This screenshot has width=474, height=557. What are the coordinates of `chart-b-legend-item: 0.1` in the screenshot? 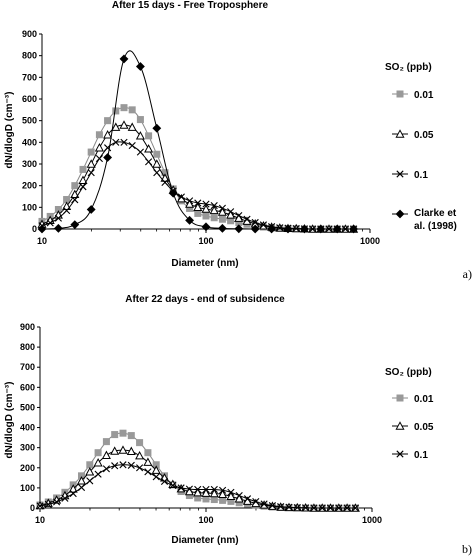 It's located at (410, 455).